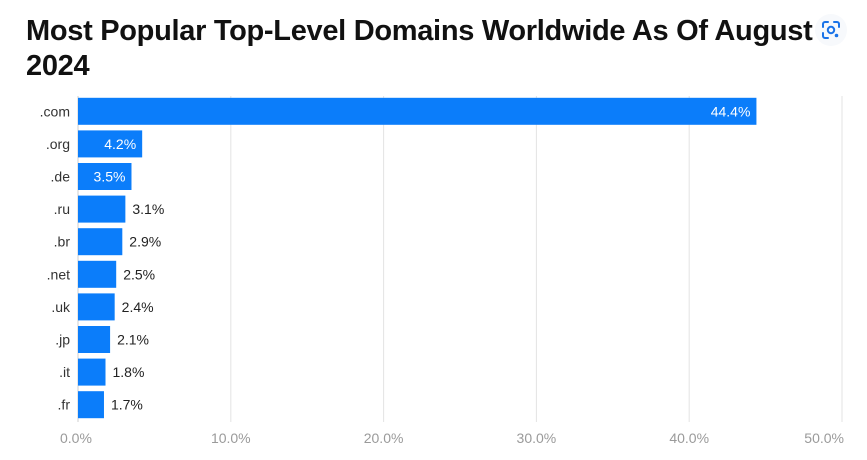  Describe the element at coordinates (61, 177) in the screenshot. I see `category-label: .de` at that location.